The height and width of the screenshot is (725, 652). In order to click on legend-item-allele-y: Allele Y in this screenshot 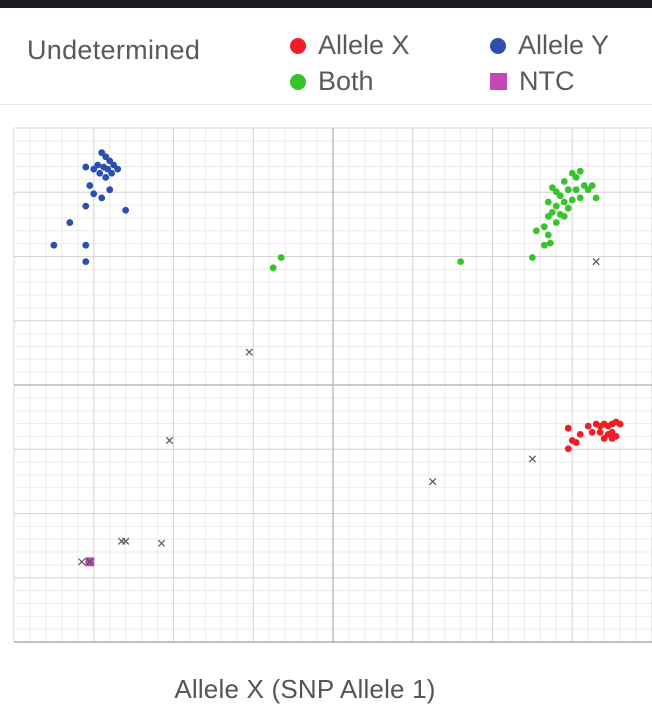, I will do `click(549, 45)`.